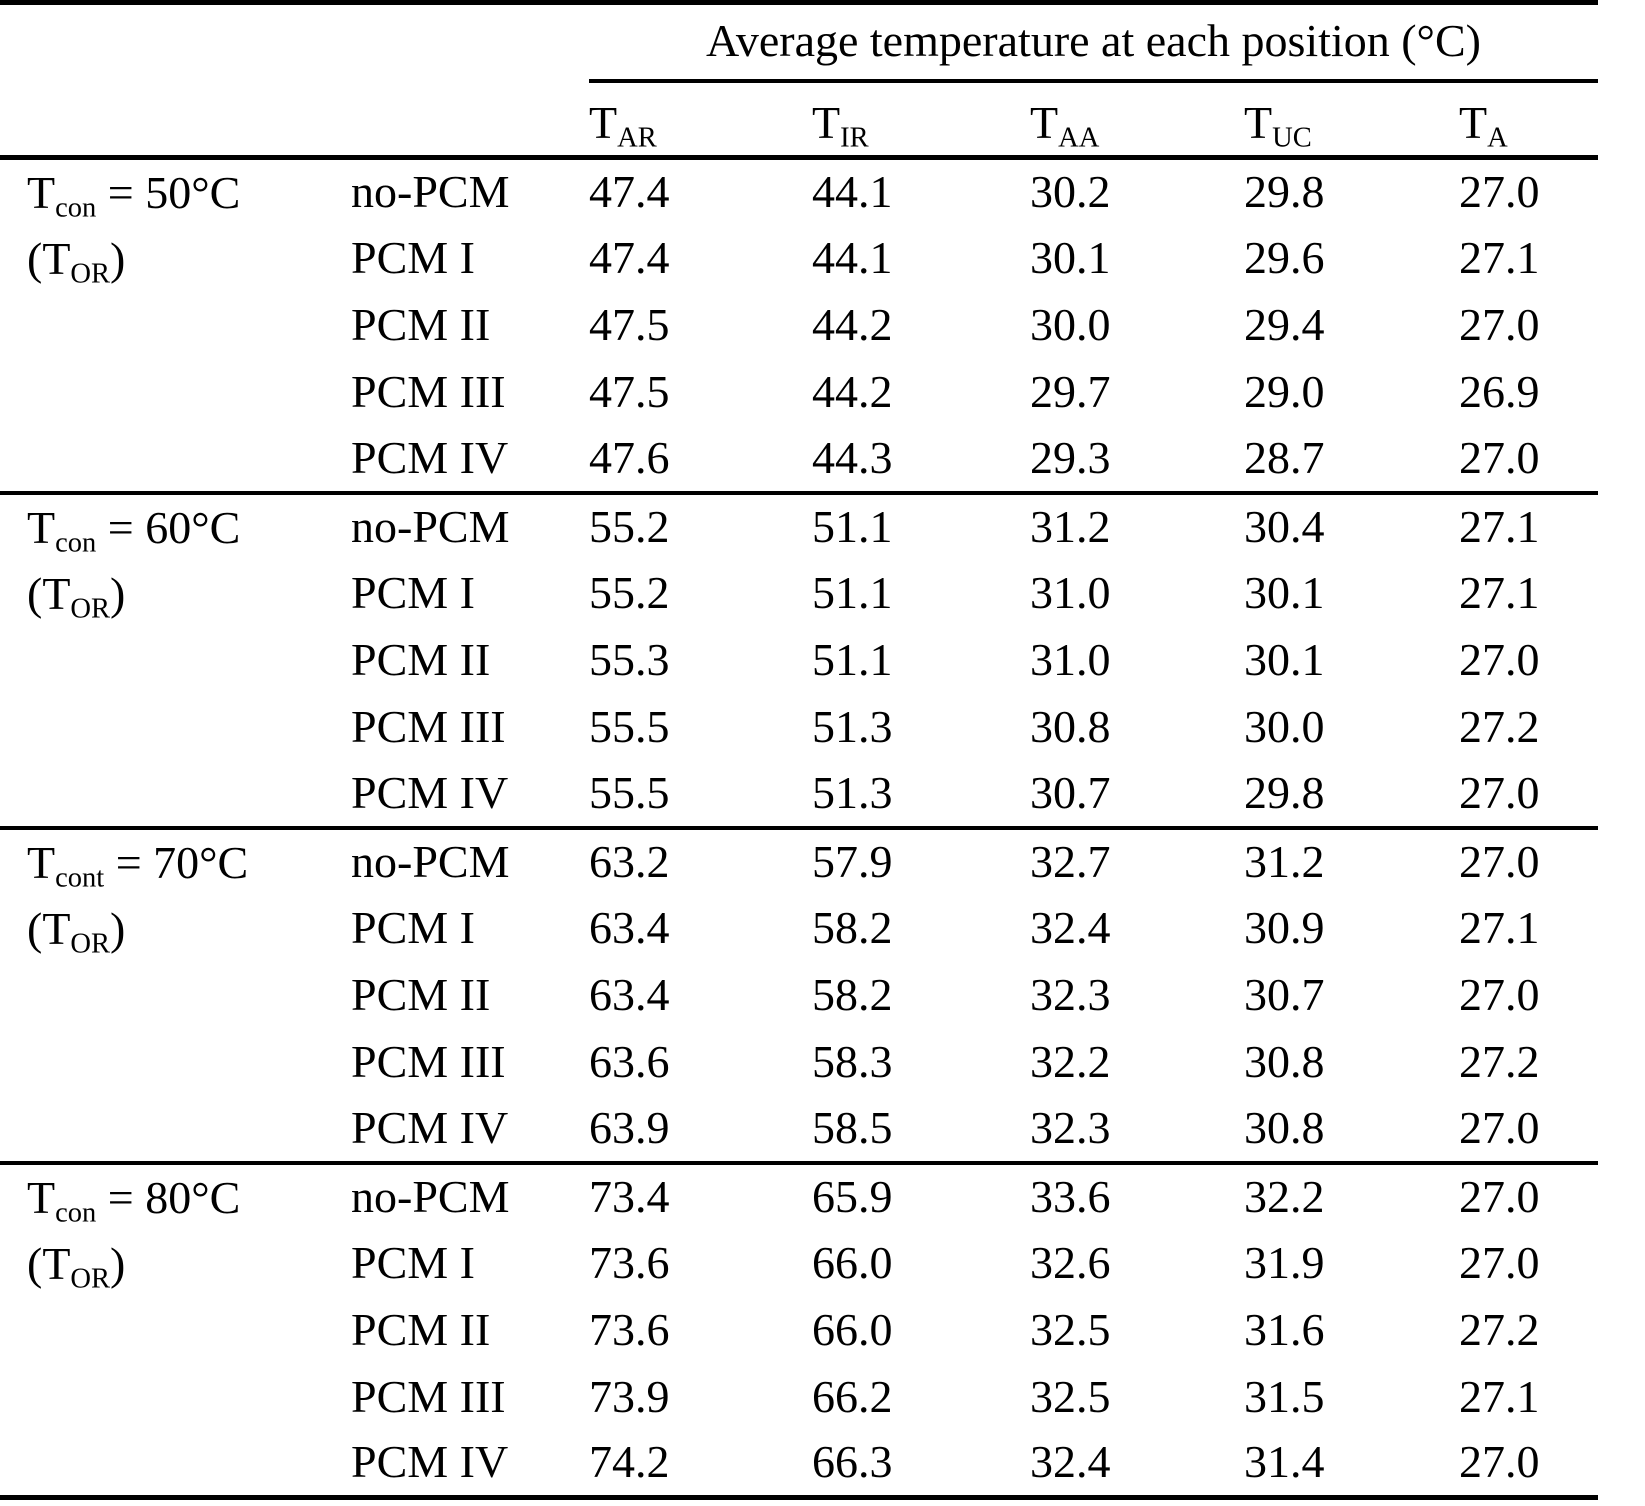 This screenshot has height=1506, width=1645. I want to click on temp-value-cell: 26.9, so click(1499, 391).